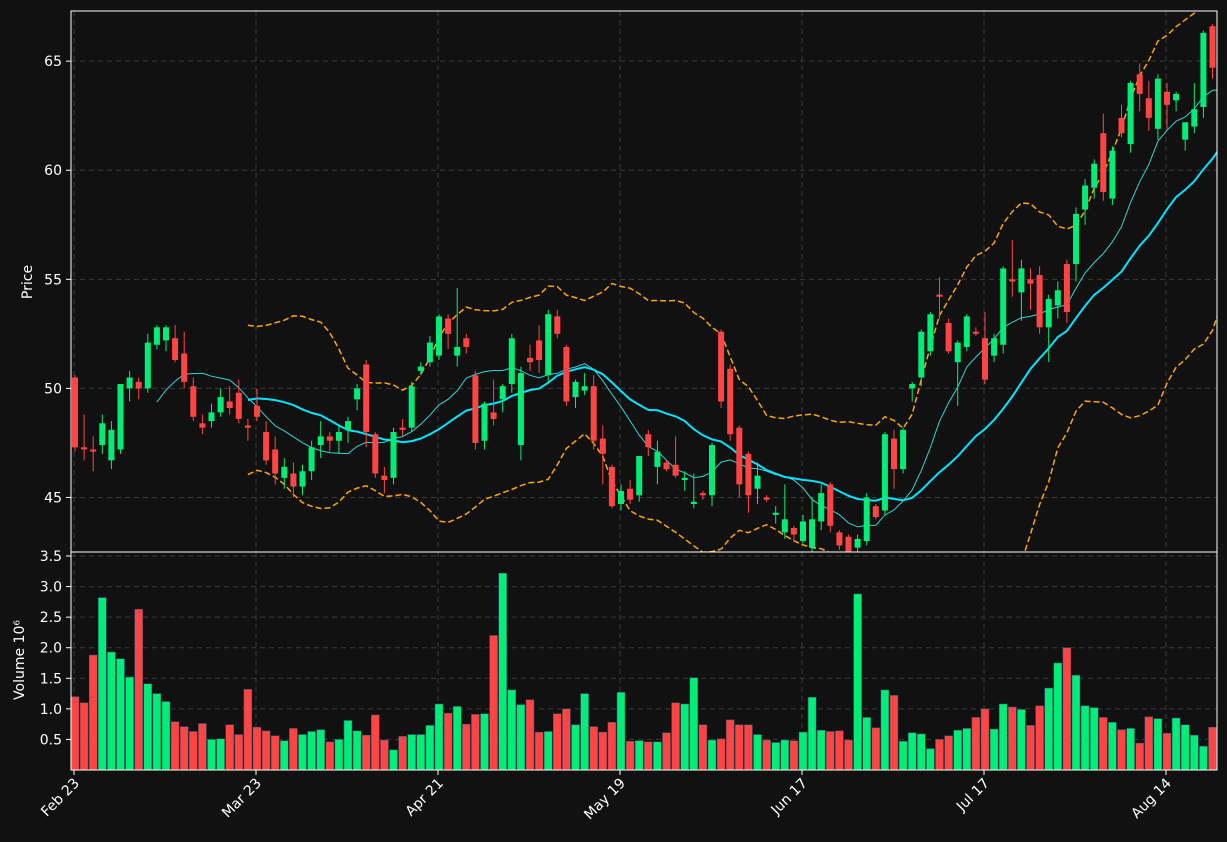 The image size is (1227, 842). Describe the element at coordinates (57, 280) in the screenshot. I see `price-axis: 45 50 55 60 65` at that location.